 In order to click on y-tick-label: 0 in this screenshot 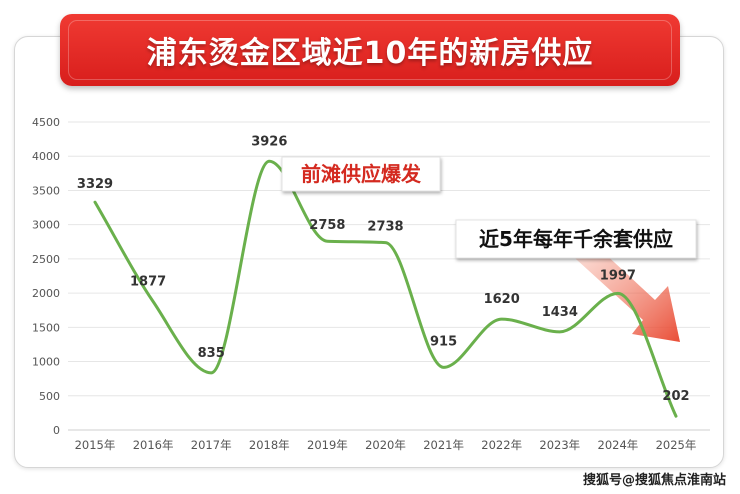, I will do `click(56, 430)`.